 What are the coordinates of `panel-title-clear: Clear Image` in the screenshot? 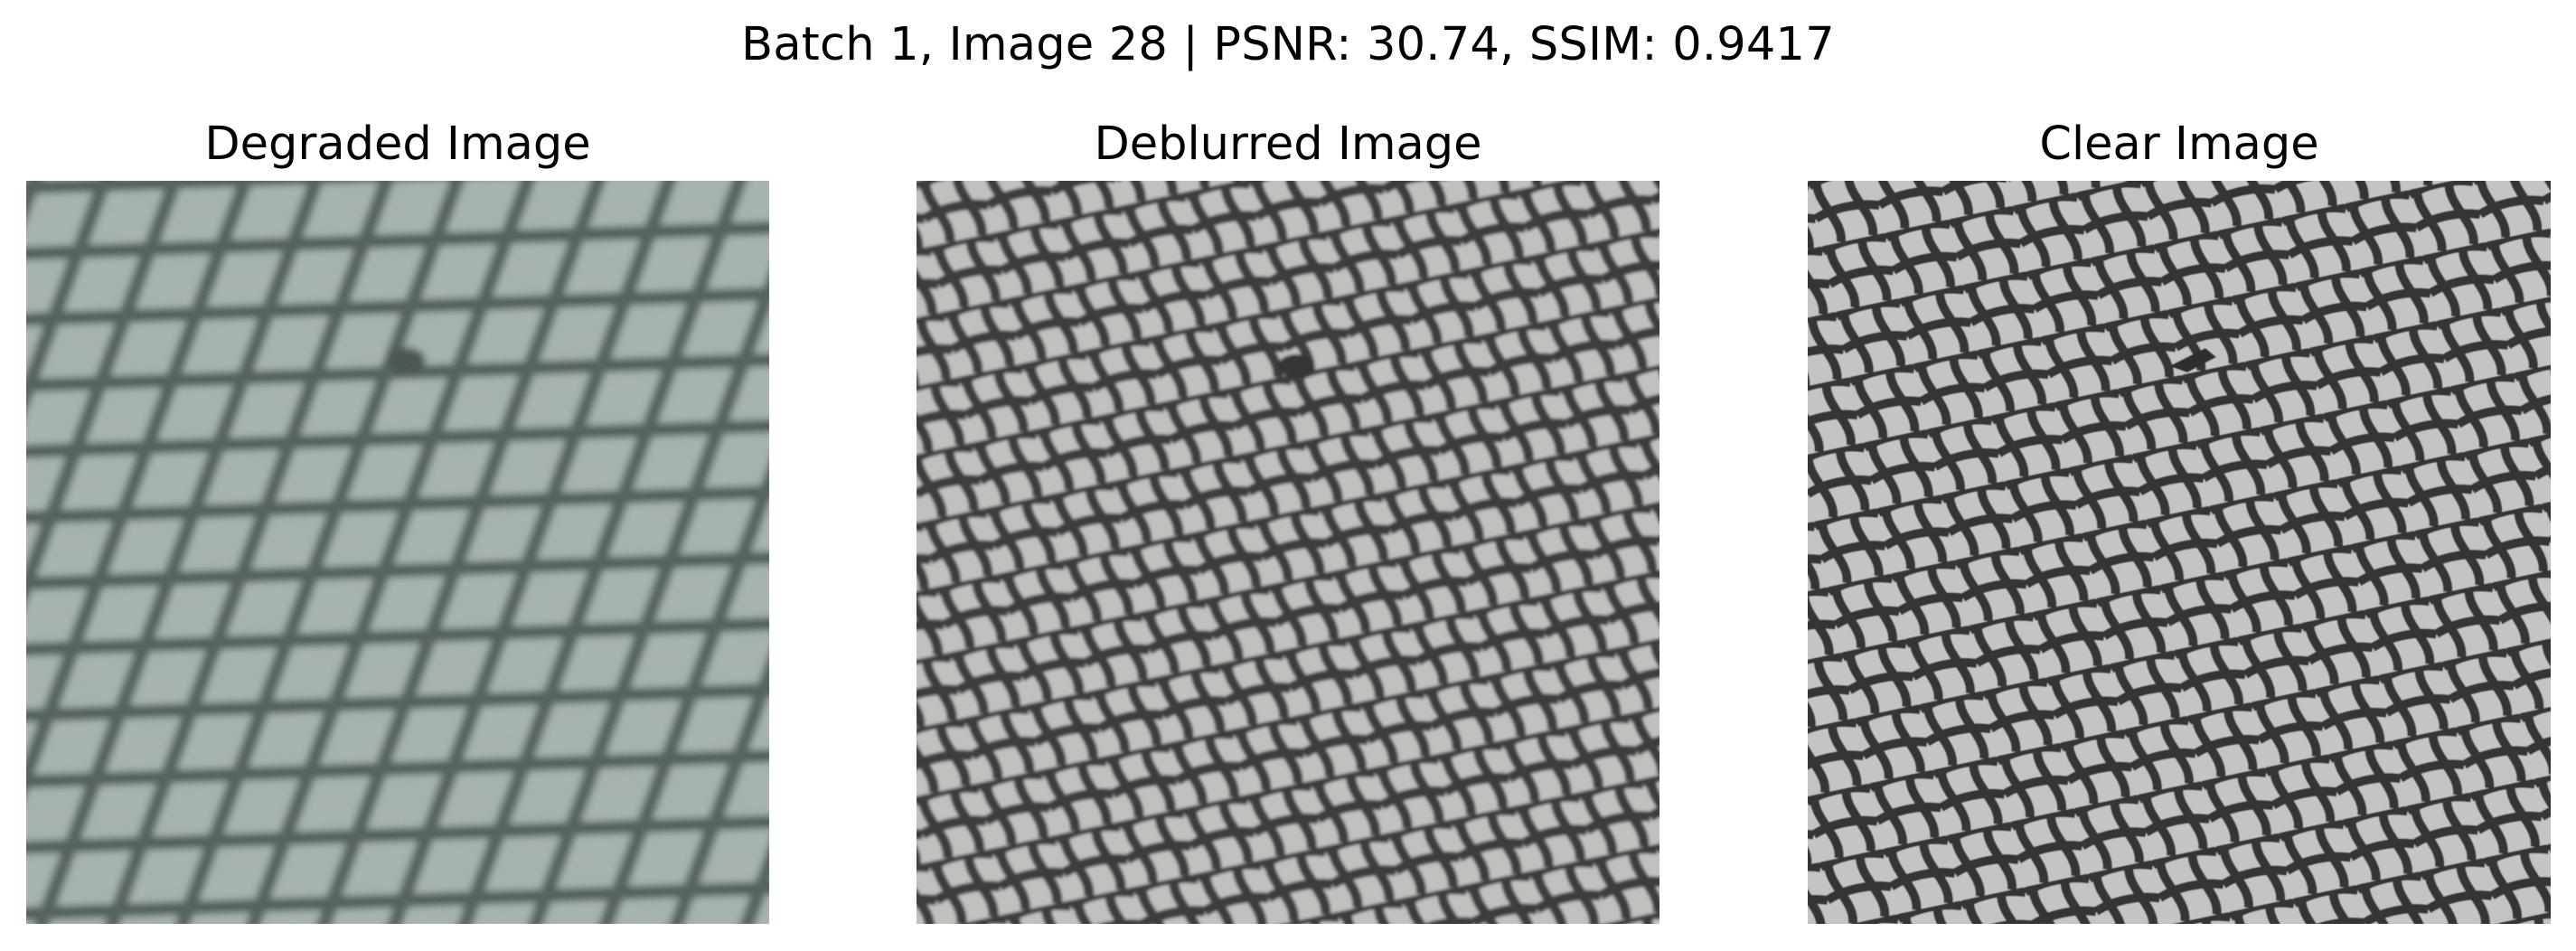 It's located at (2180, 145).